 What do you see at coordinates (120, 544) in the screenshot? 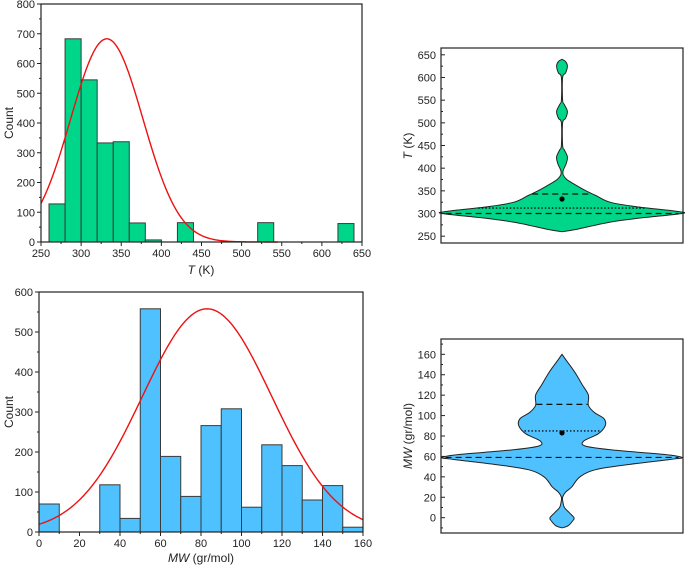
I see `x-tick-label: 40` at bounding box center [120, 544].